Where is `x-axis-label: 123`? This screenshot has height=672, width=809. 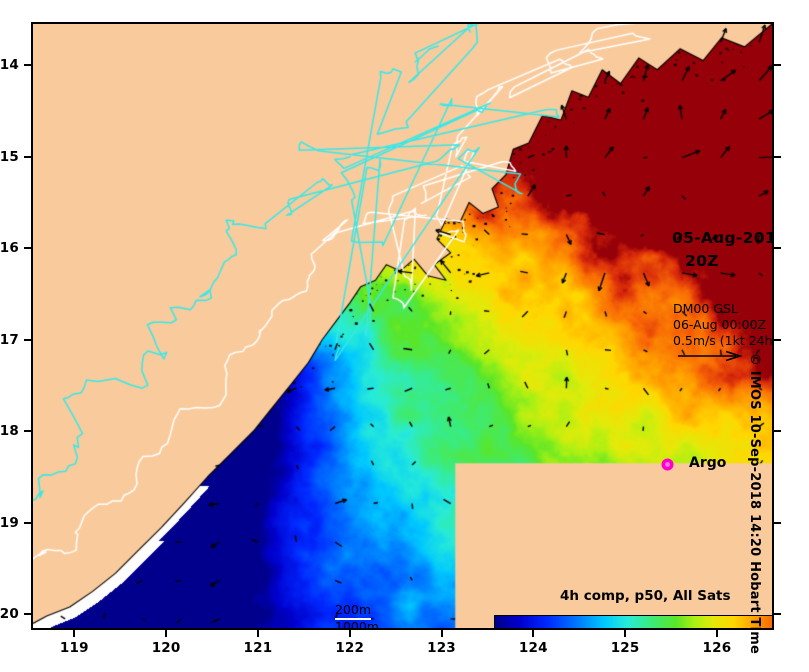 x-axis-label: 123 is located at coordinates (441, 648).